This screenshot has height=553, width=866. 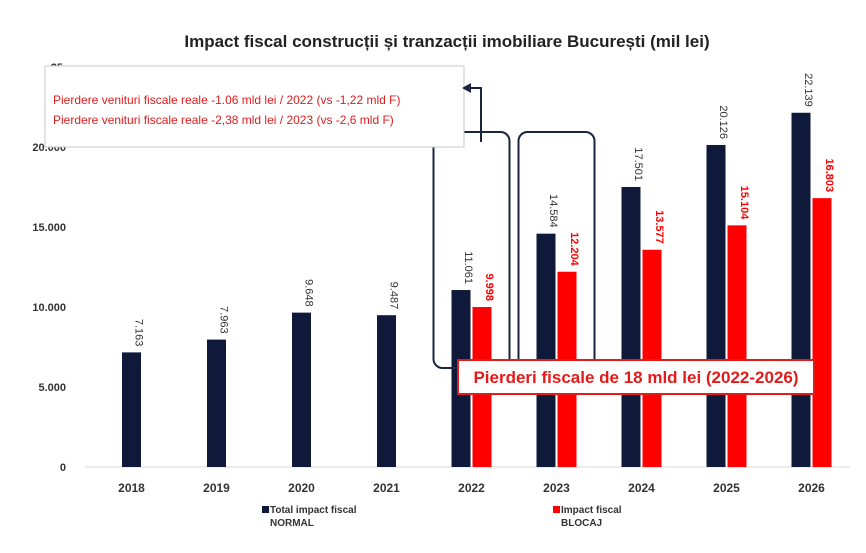 What do you see at coordinates (313, 510) in the screenshot?
I see `legend-label: Total impact fiscal` at bounding box center [313, 510].